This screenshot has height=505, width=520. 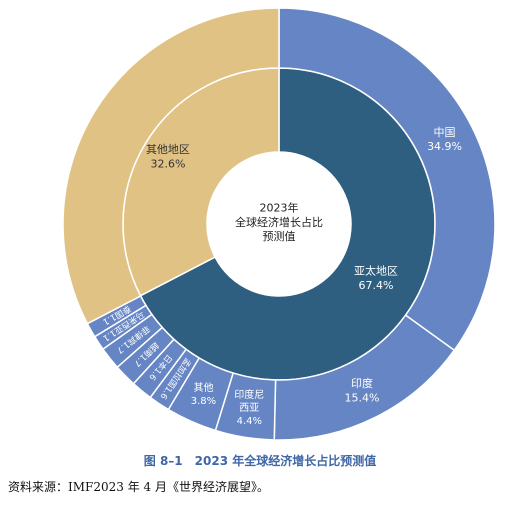 What do you see at coordinates (203, 394) in the screenshot?
I see `label-slice-3: 其他 3.8%` at bounding box center [203, 394].